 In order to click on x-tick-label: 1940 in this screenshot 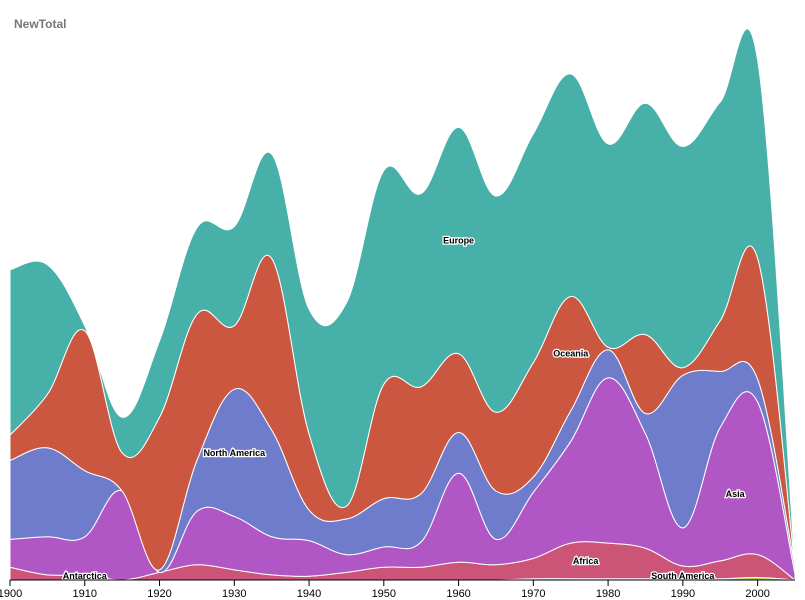, I will do `click(309, 594)`.